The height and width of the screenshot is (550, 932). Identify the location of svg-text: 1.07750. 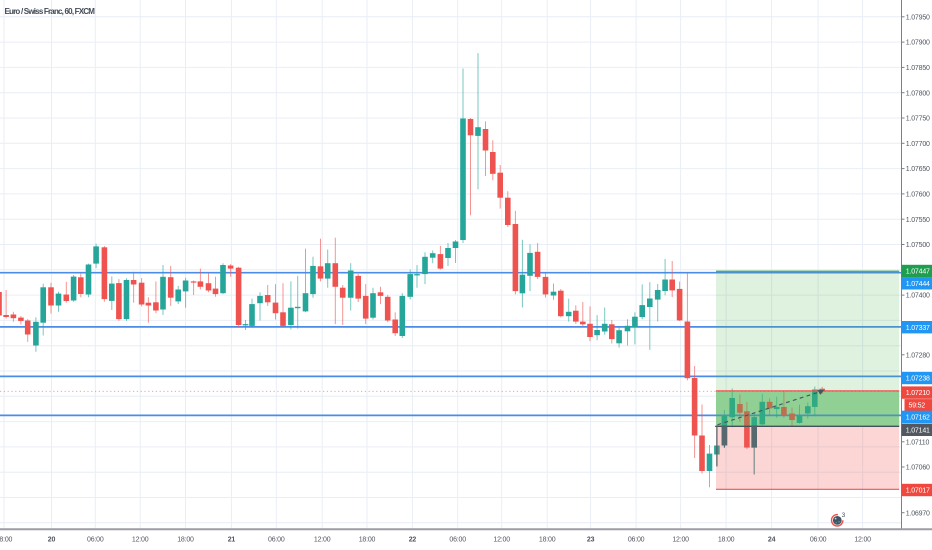
(918, 119).